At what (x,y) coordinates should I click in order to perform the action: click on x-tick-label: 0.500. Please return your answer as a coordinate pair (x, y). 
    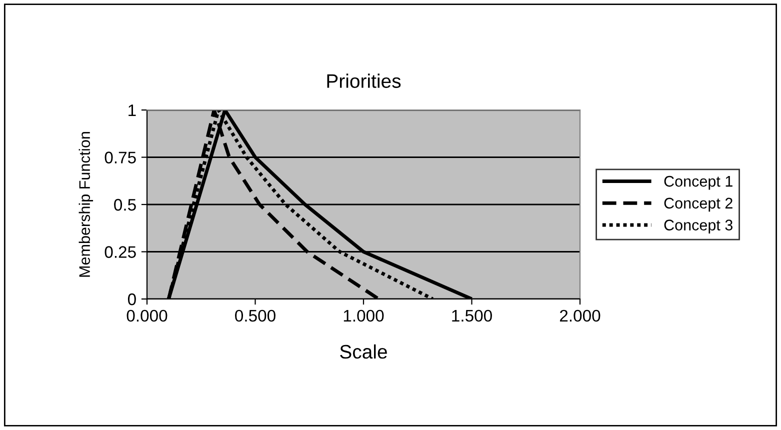
    Looking at the image, I should click on (255, 316).